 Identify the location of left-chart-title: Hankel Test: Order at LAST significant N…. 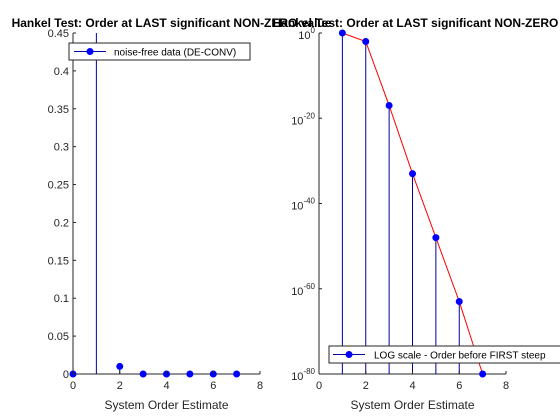
(172, 23).